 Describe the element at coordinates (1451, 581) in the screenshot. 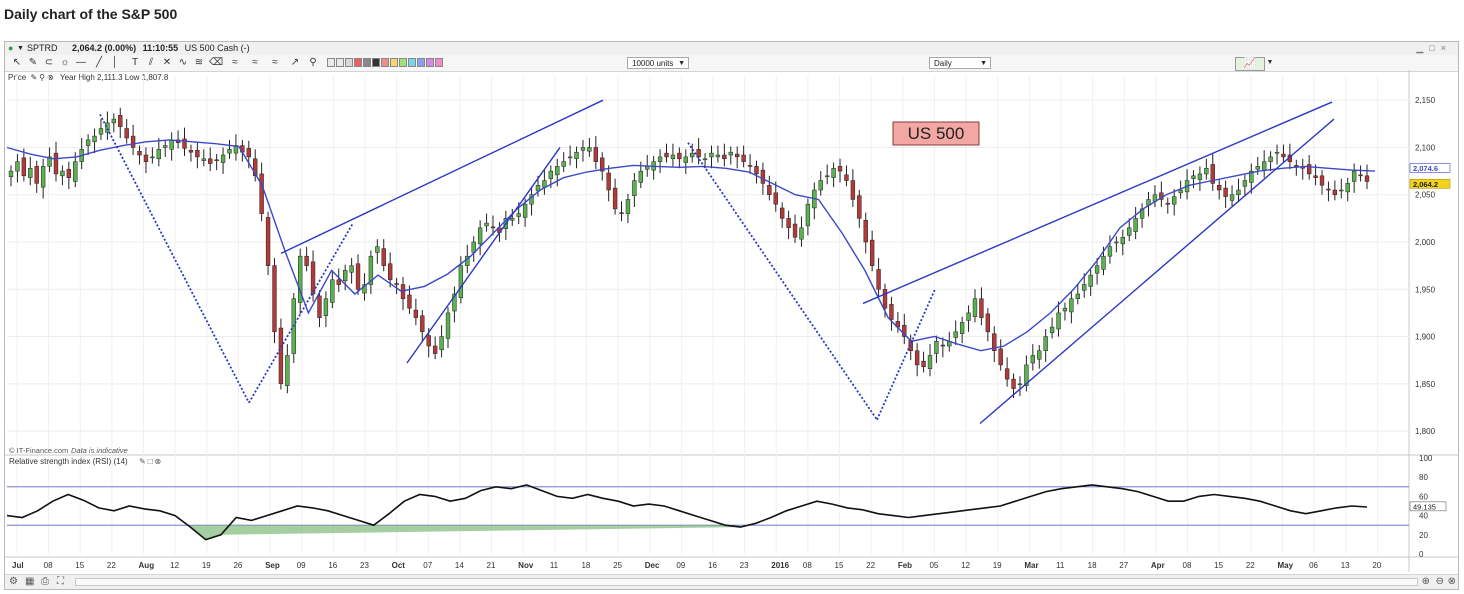

I see `reset-zoom-icon: ⊗` at that location.